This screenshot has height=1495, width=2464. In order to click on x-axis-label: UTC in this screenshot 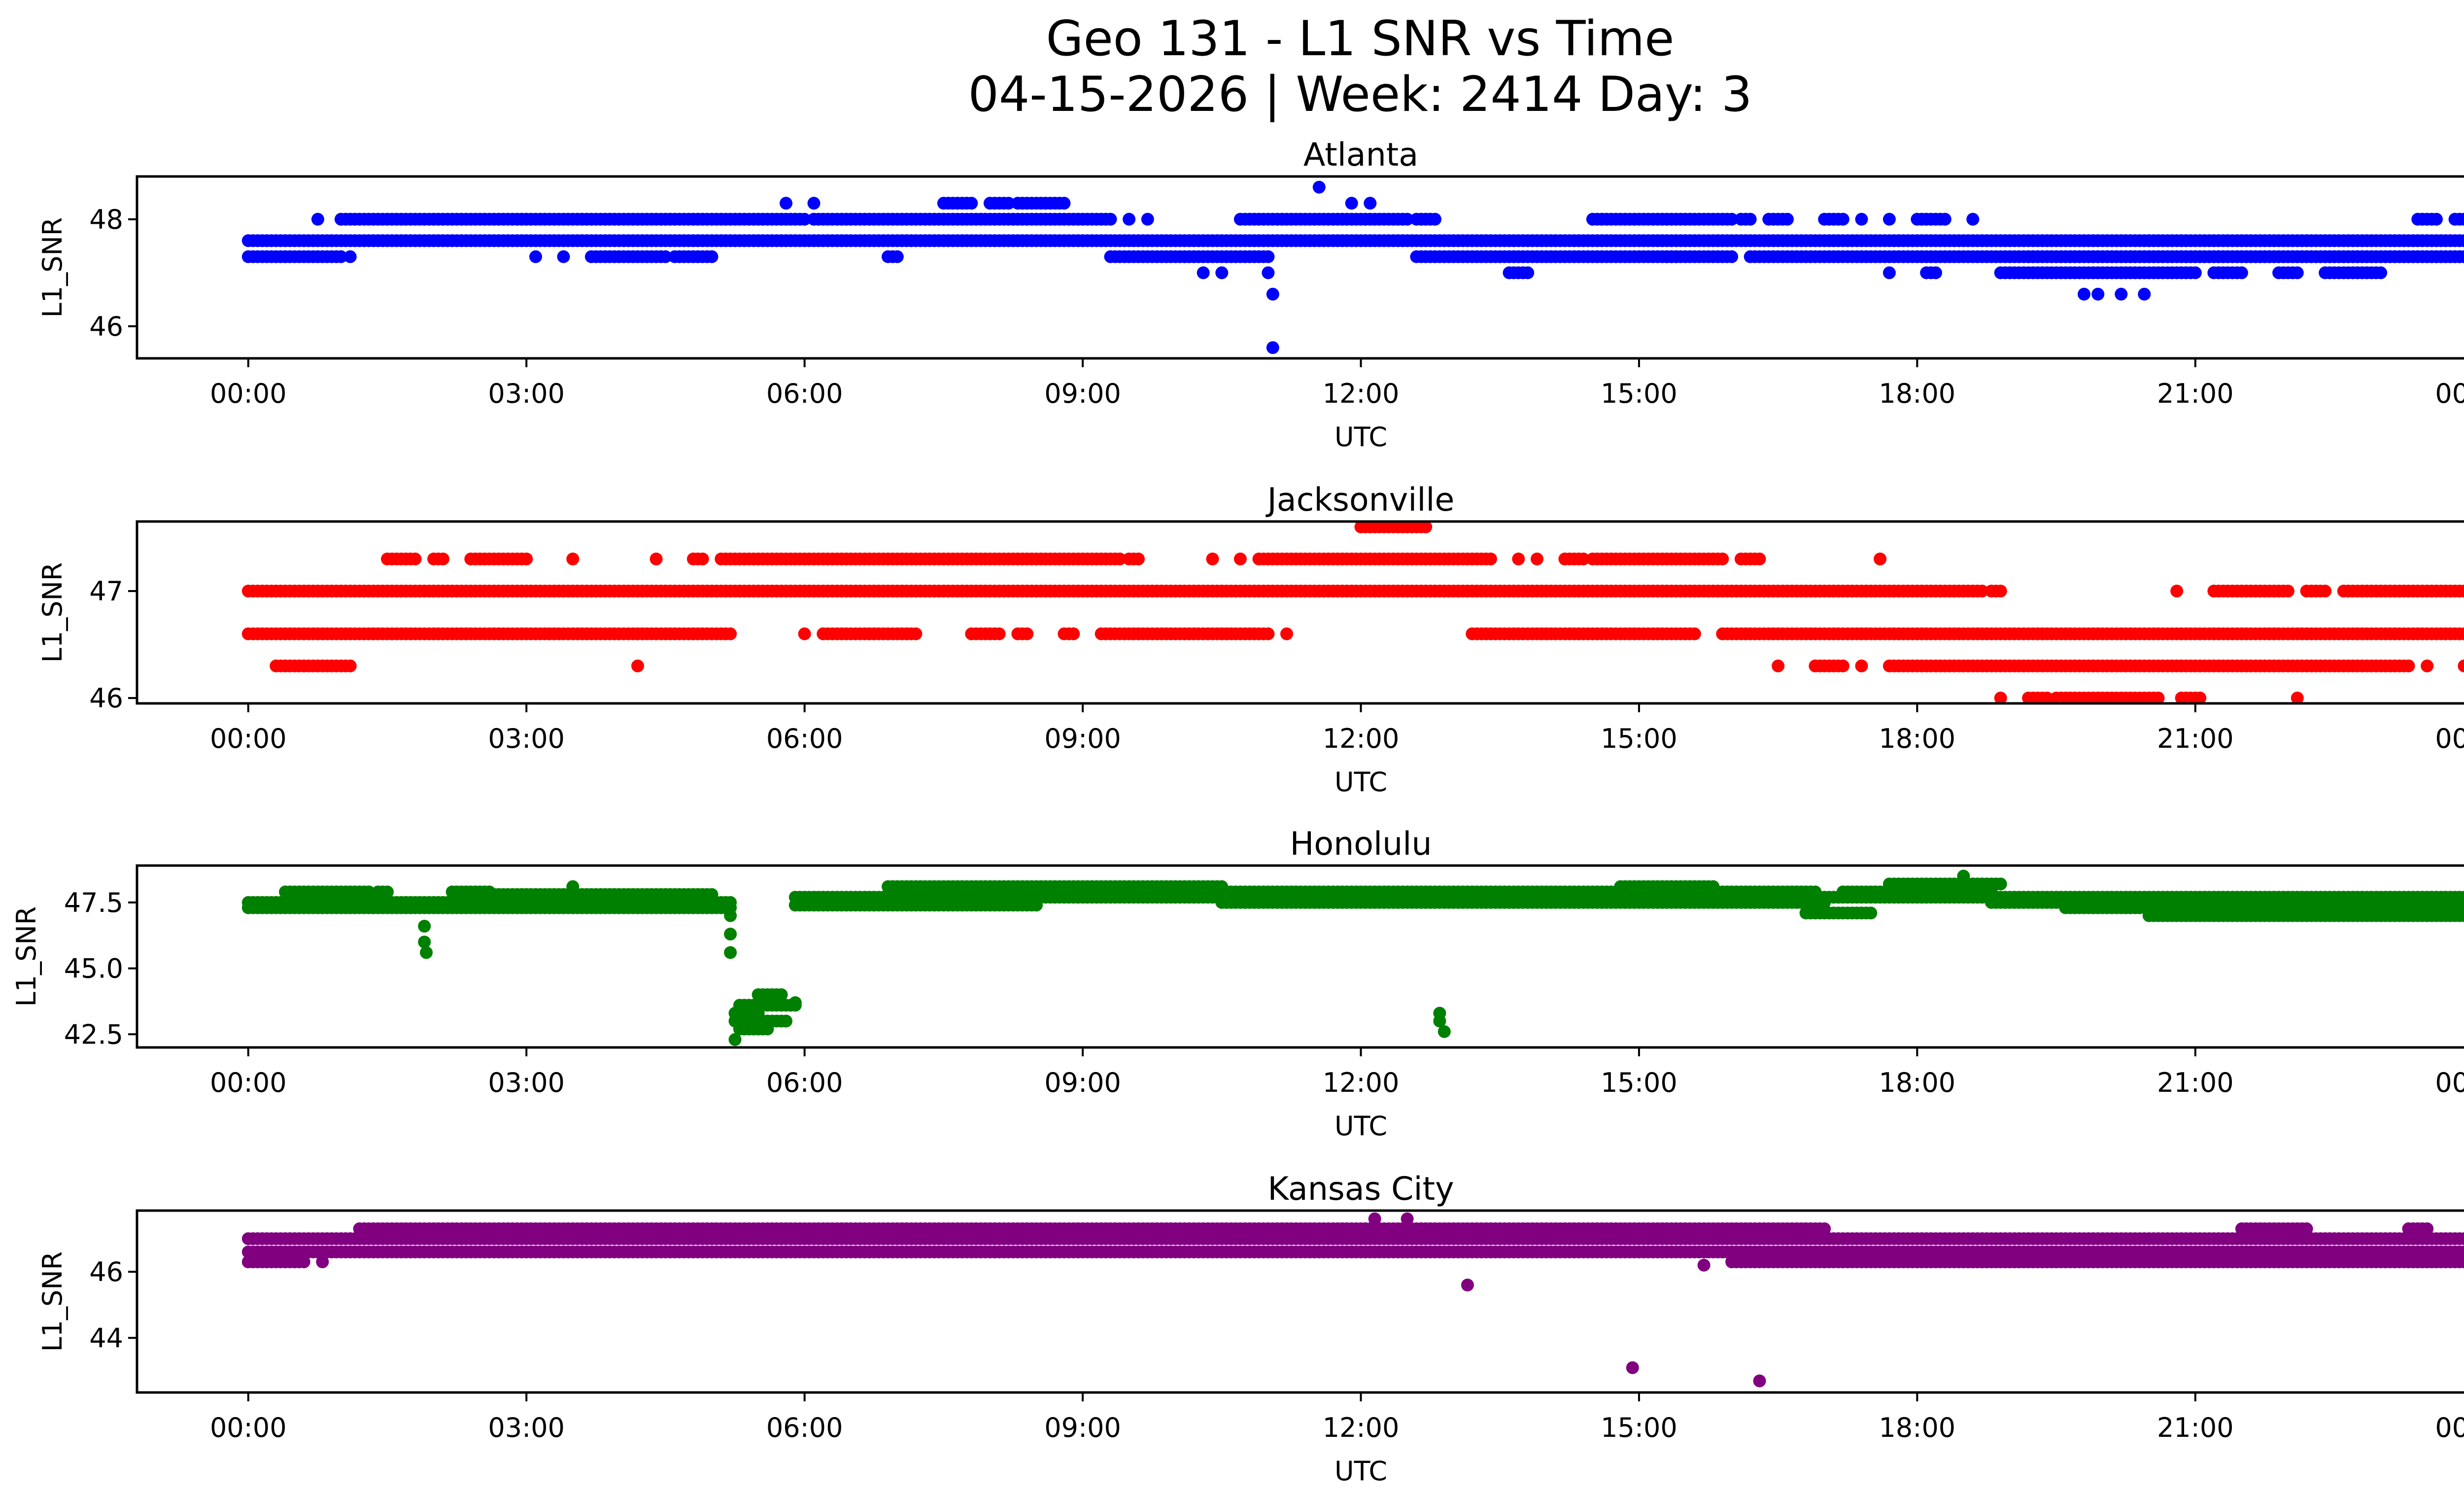, I will do `click(1361, 782)`.